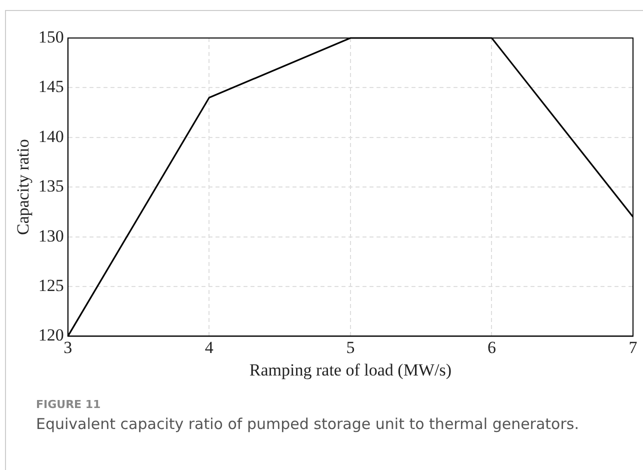 The width and height of the screenshot is (643, 470). Describe the element at coordinates (51, 186) in the screenshot. I see `y-tick-label: 135` at that location.